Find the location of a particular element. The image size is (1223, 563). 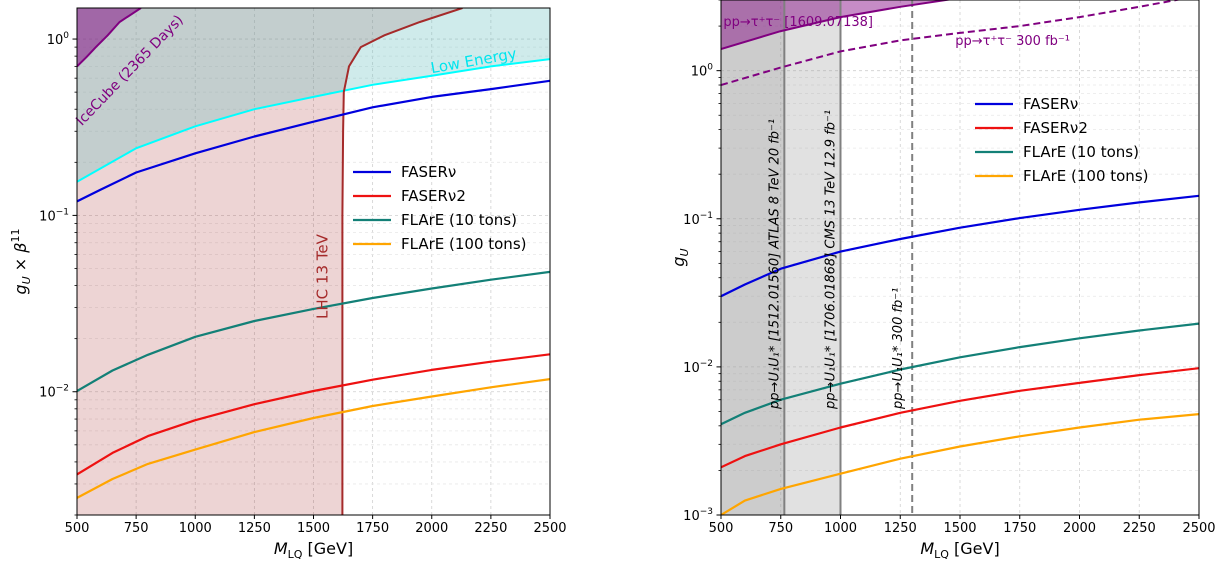

tau-bound-label-2: pp→τ⁺τ⁻ 300 fb⁻¹ is located at coordinates (1012, 41).